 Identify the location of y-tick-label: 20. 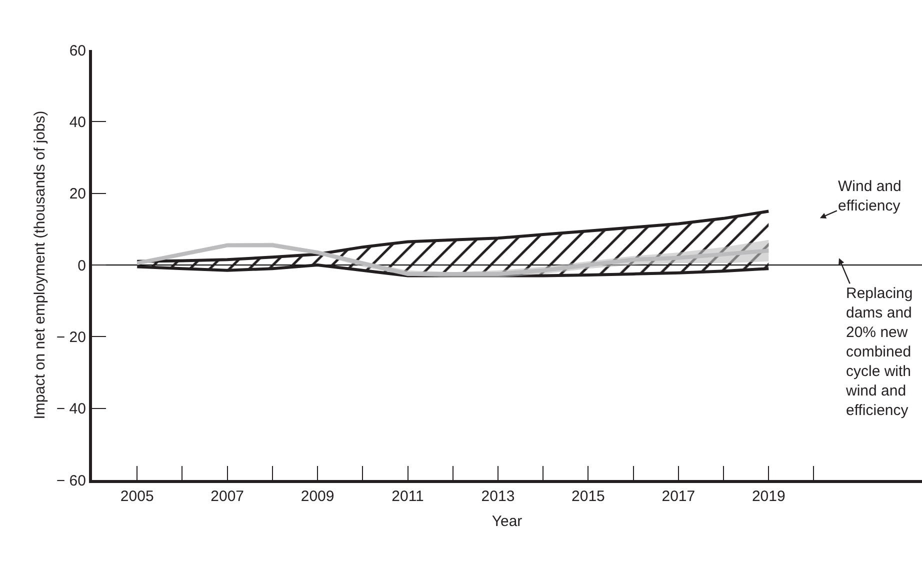
(77, 194).